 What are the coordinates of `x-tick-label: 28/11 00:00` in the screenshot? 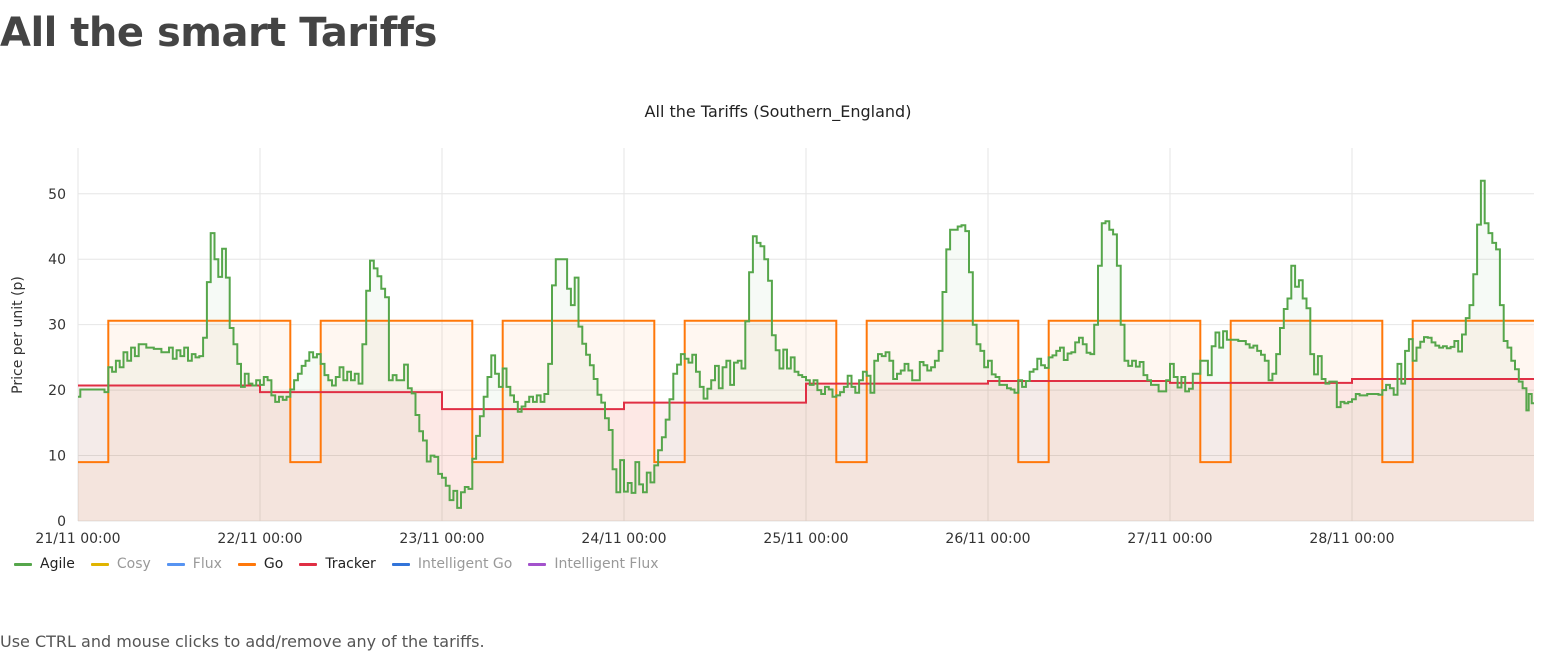 It's located at (1351, 539).